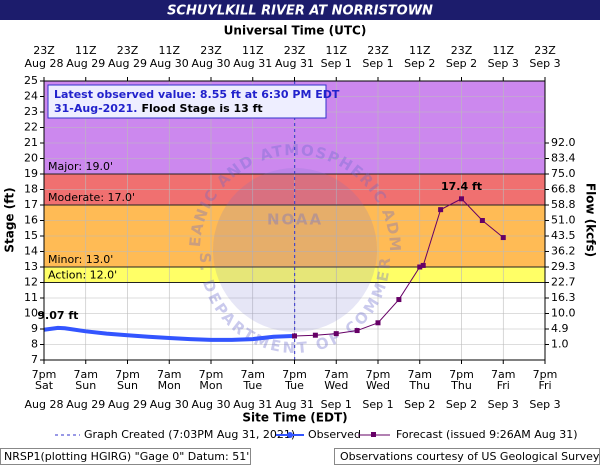 This screenshot has height=465, width=600. Describe the element at coordinates (295, 31) in the screenshot. I see `top-axis-title: Universal Time (UTC)` at that location.